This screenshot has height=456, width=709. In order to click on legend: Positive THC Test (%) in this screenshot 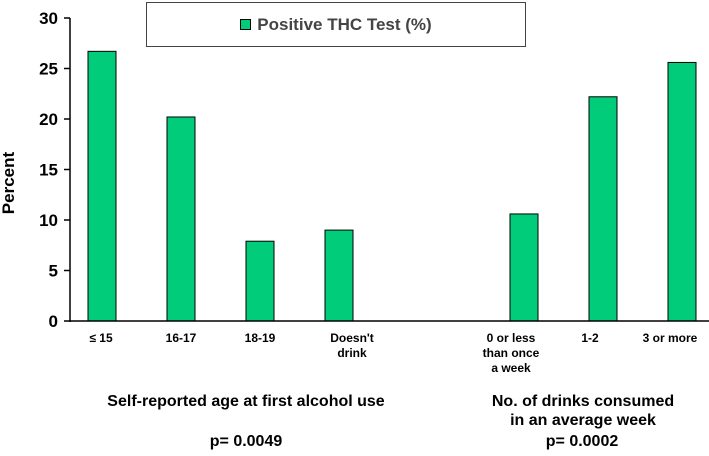, I will do `click(336, 24)`.